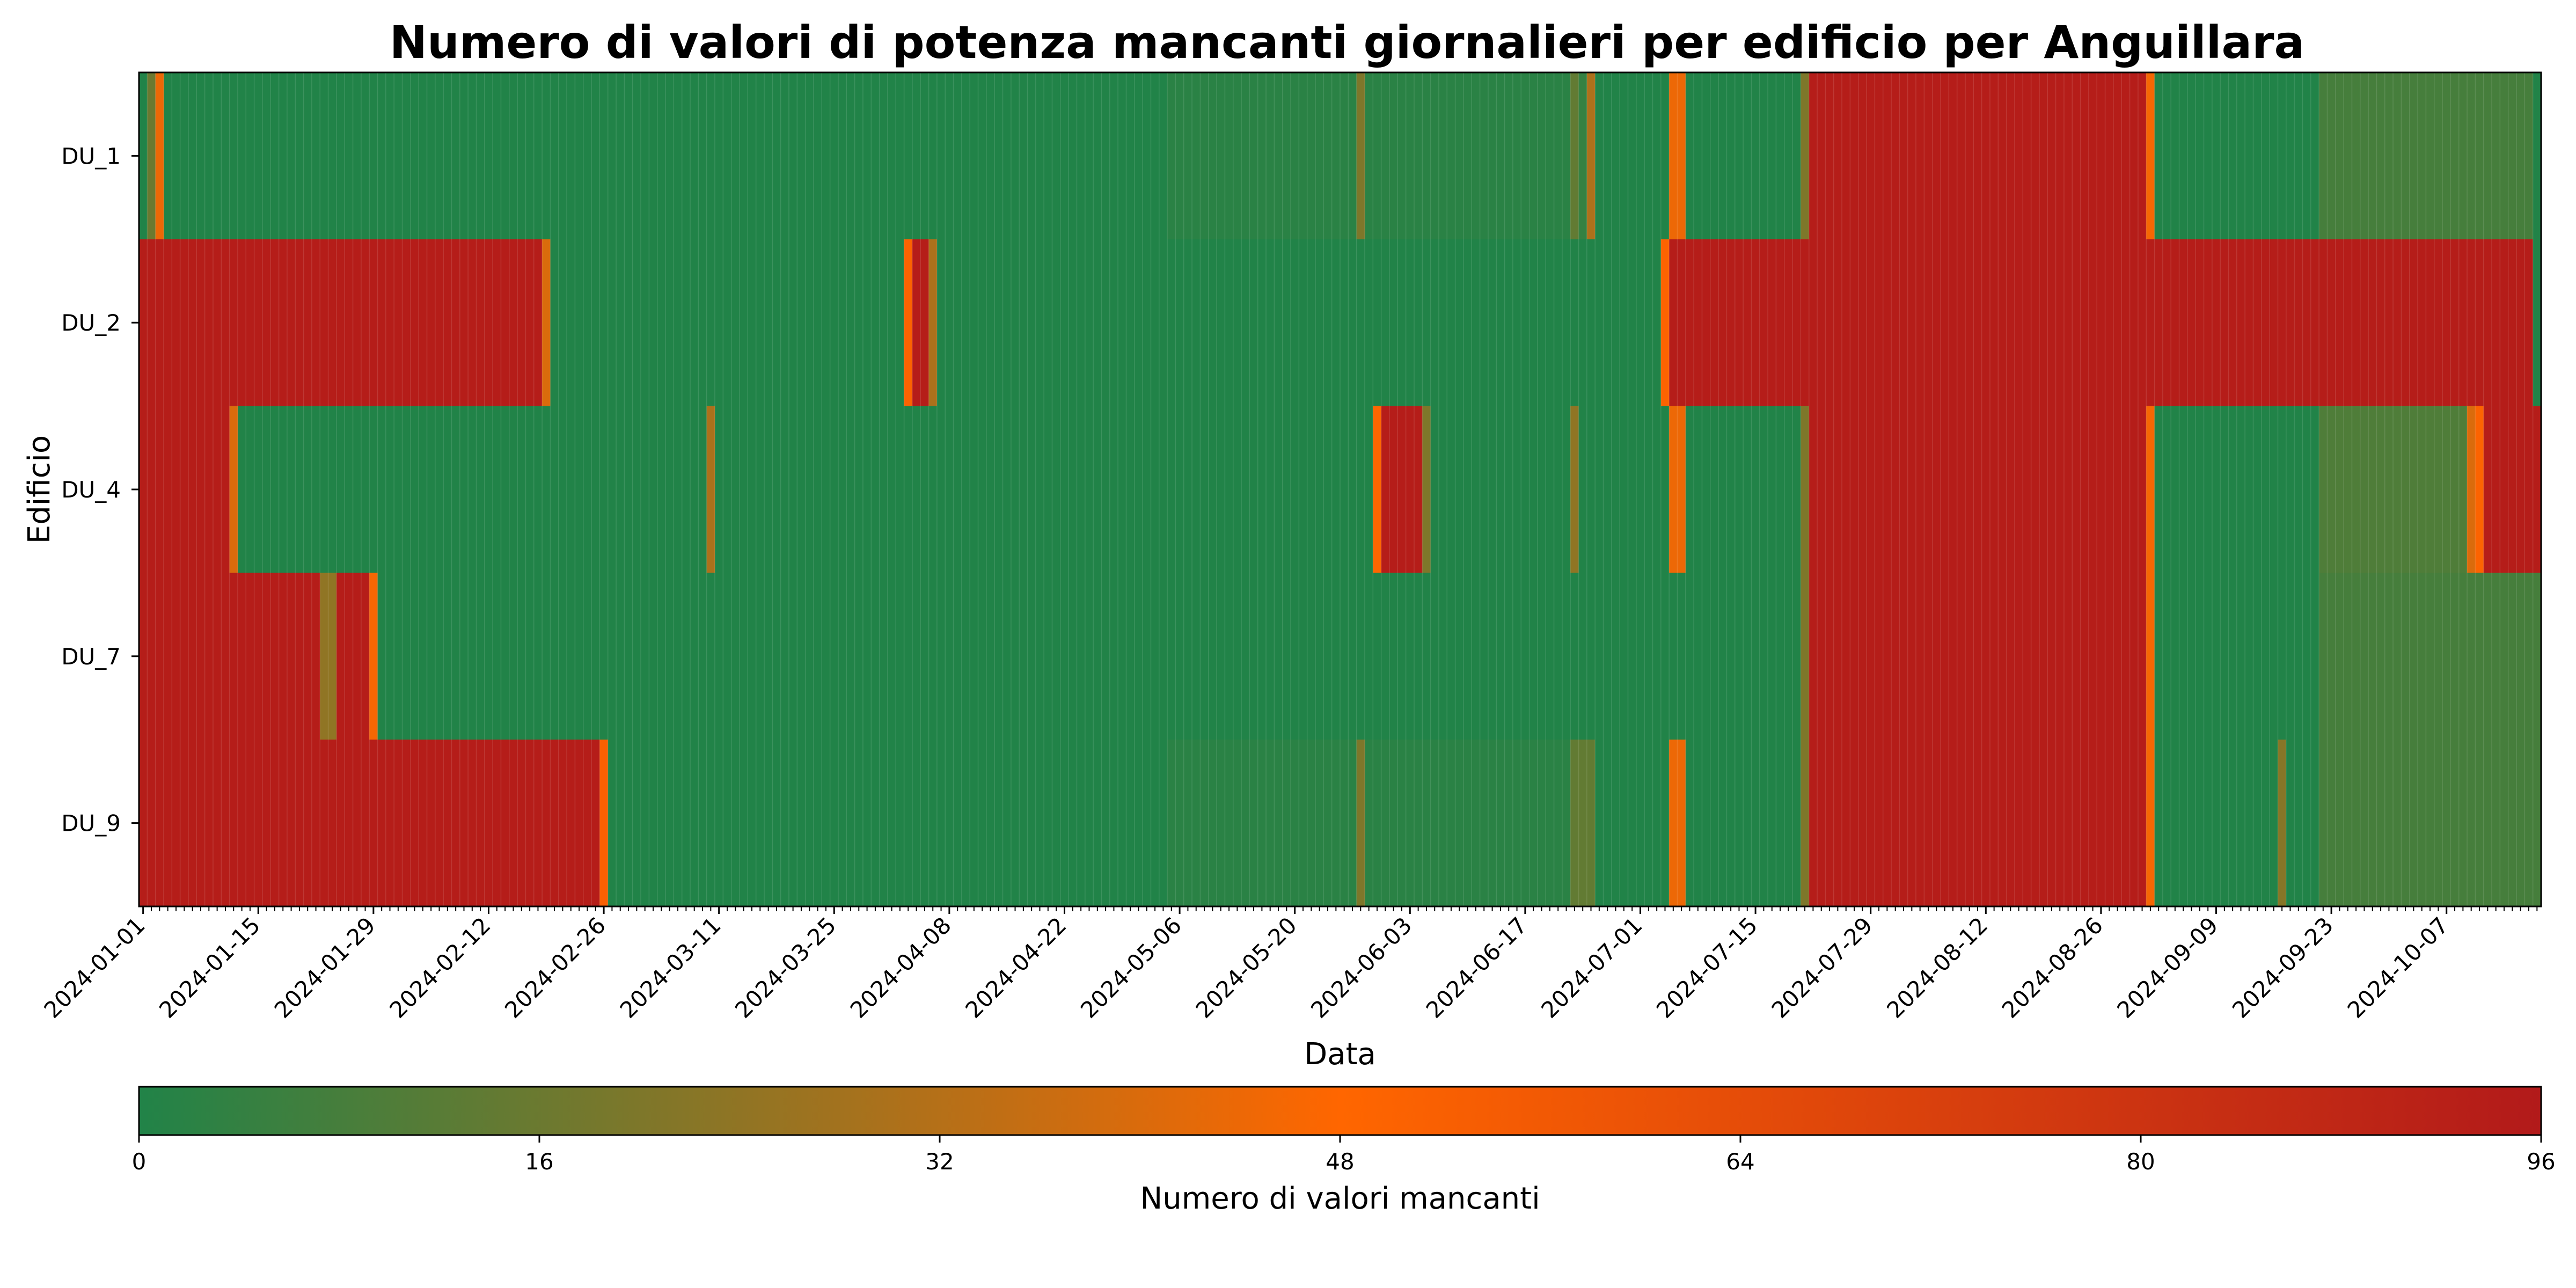 This screenshot has width=2576, height=1288. What do you see at coordinates (1340, 1198) in the screenshot?
I see `colorbar-label: Numero di valori mancanti` at bounding box center [1340, 1198].